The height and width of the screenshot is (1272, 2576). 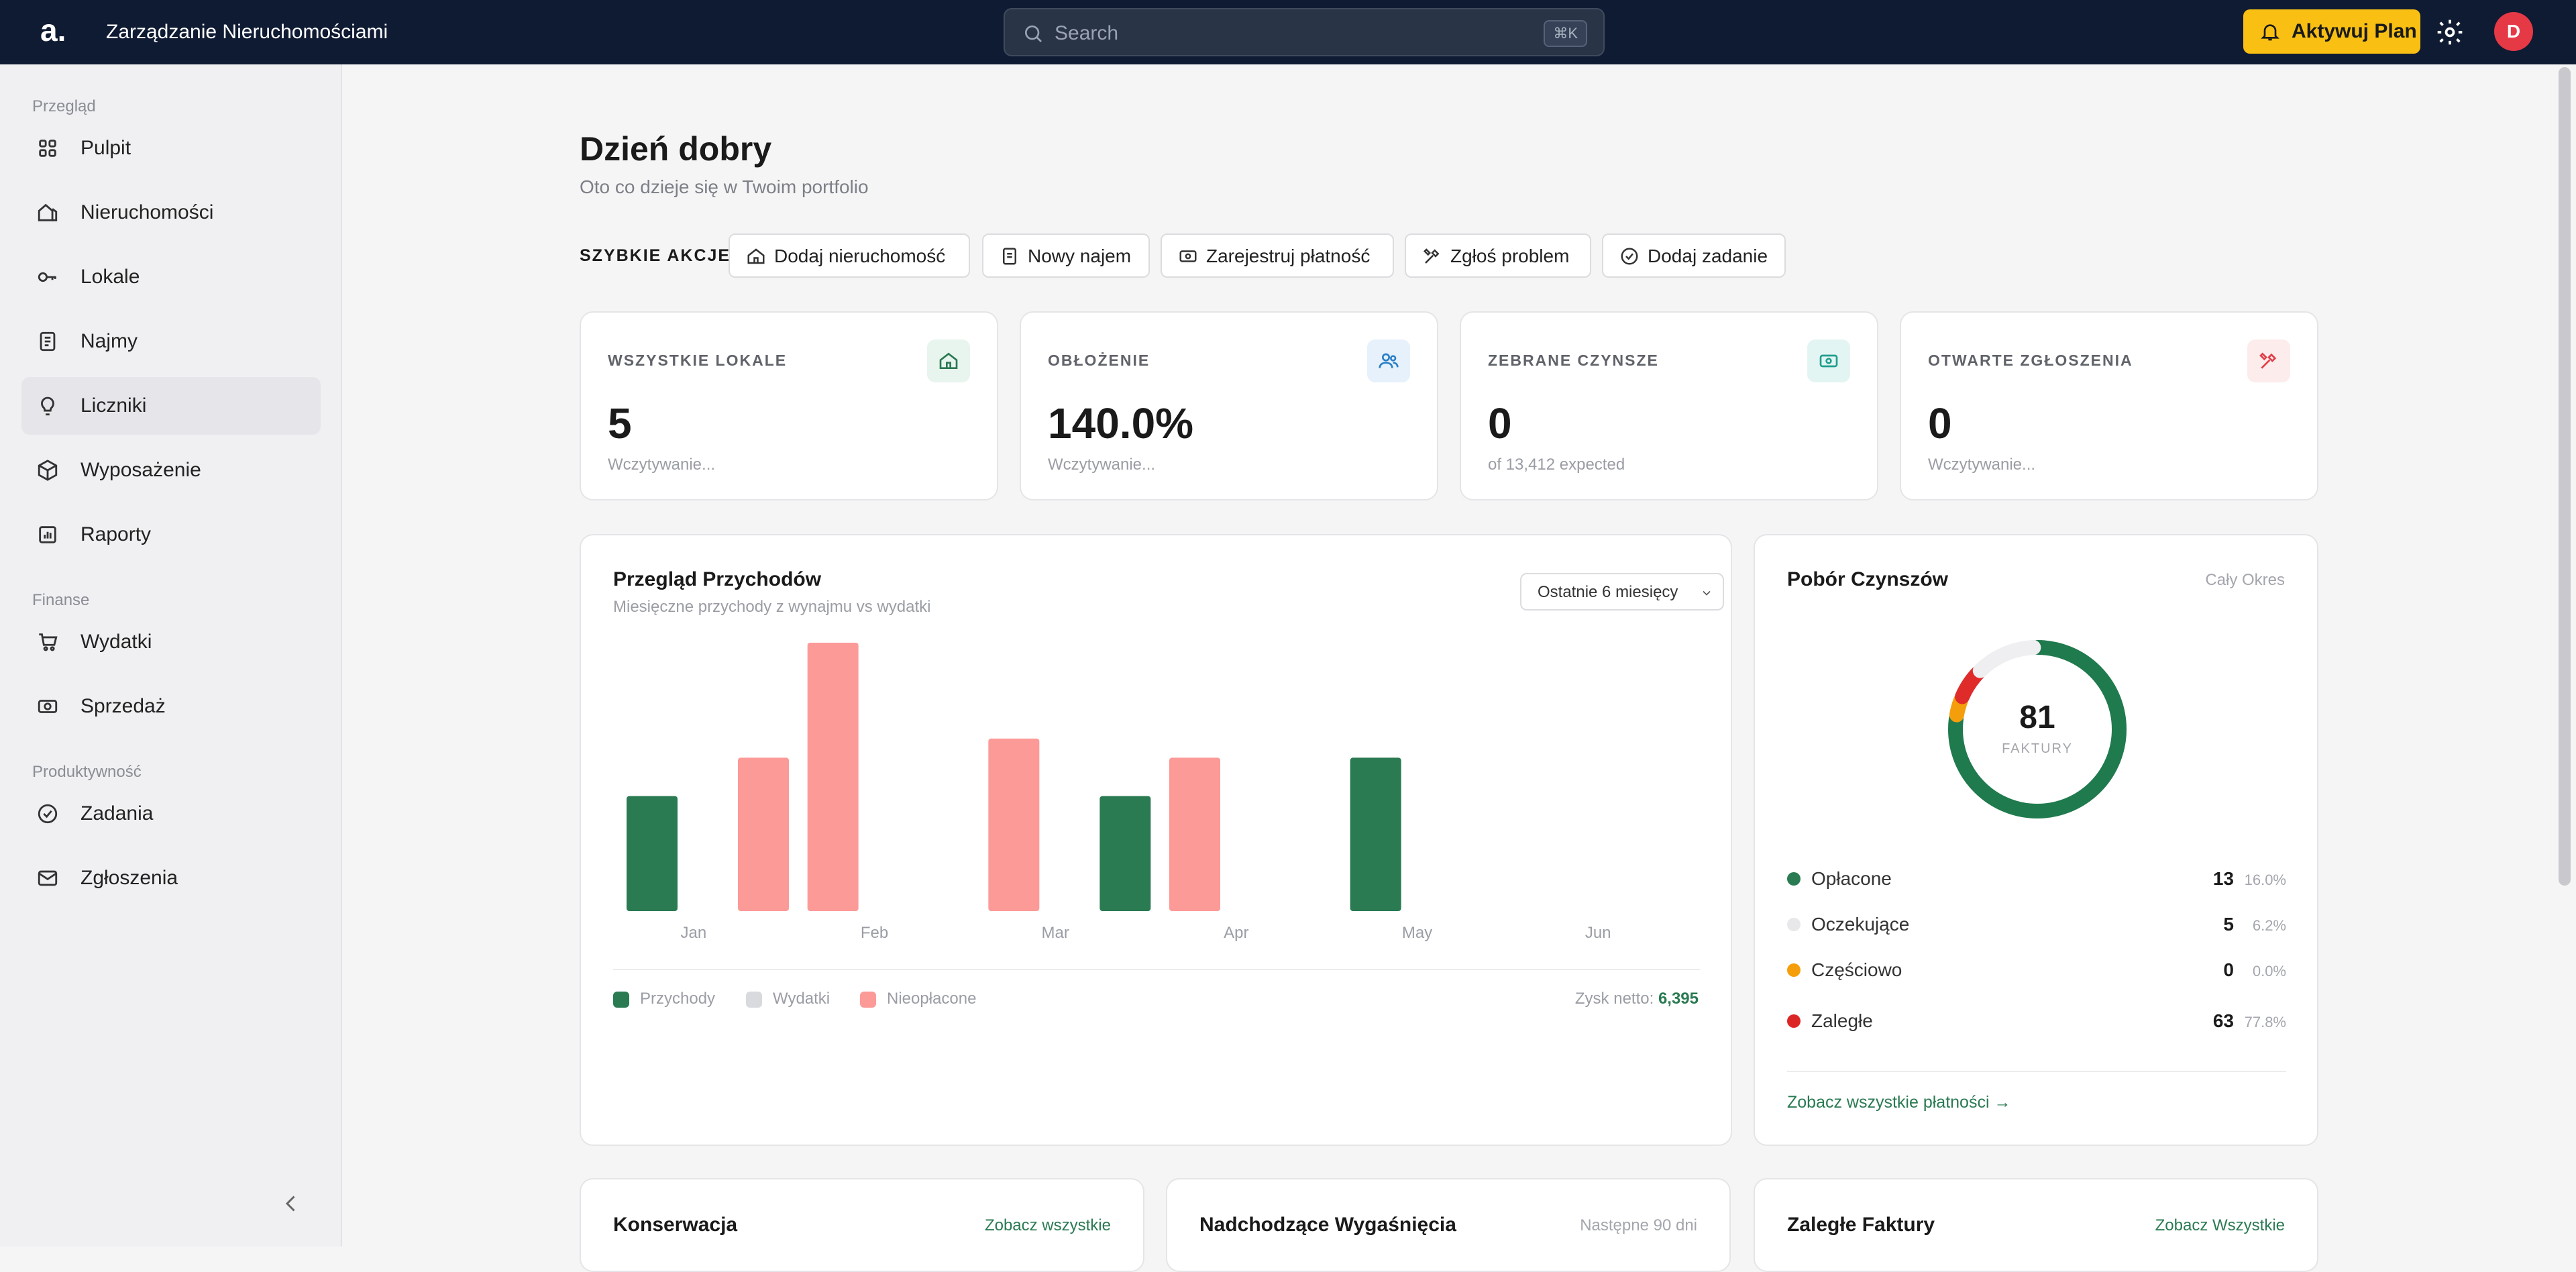 What do you see at coordinates (1080, 256) in the screenshot?
I see `new-lease-label: Nowy najem` at bounding box center [1080, 256].